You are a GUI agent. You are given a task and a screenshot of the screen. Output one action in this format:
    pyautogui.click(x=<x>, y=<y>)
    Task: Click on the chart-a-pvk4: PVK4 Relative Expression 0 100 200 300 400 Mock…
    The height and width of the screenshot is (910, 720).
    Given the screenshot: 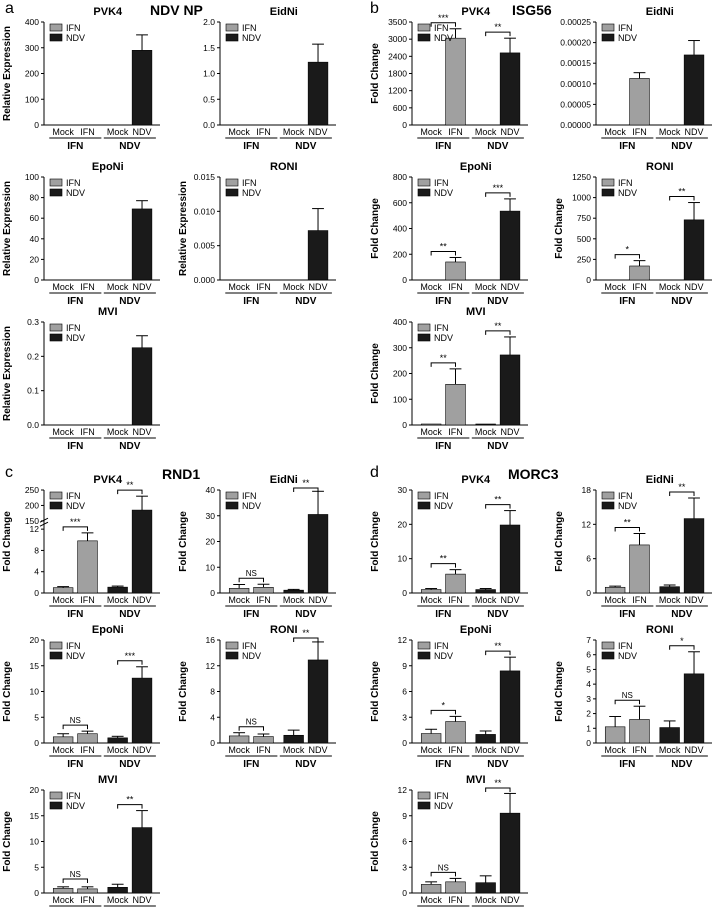 What is the action you would take?
    pyautogui.click(x=81, y=79)
    